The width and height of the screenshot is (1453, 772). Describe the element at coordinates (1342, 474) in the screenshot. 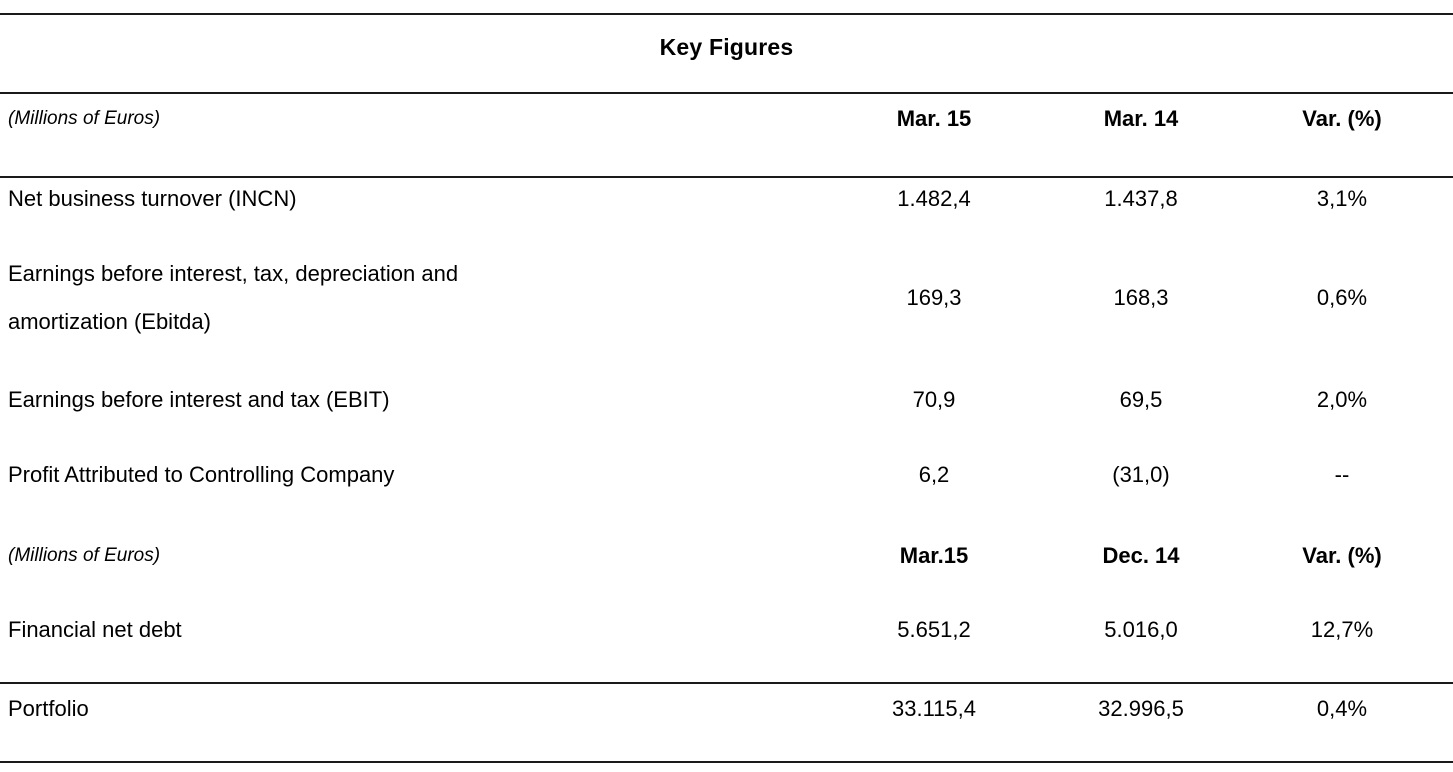

I see `row-value-var: --` at that location.